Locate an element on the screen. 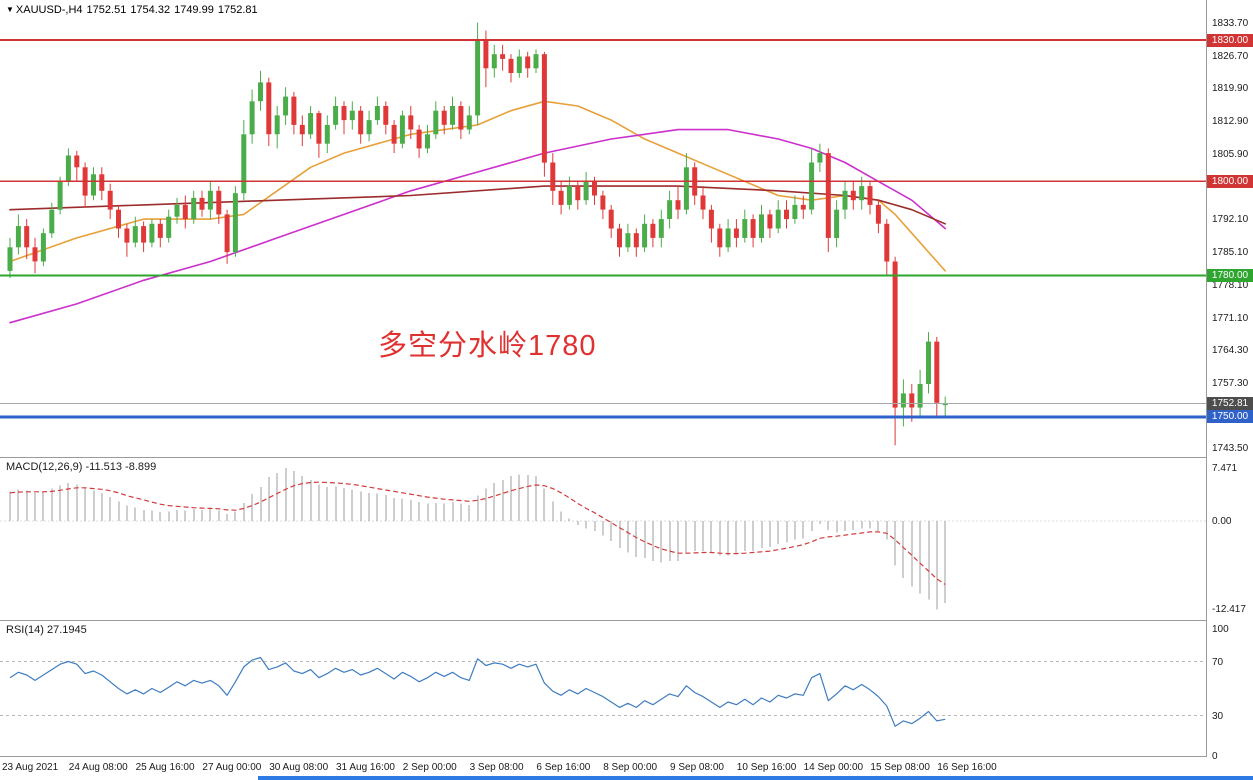 The height and width of the screenshot is (780, 1253). chart-annotation-text: 多空分水岭1780 is located at coordinates (487, 346).